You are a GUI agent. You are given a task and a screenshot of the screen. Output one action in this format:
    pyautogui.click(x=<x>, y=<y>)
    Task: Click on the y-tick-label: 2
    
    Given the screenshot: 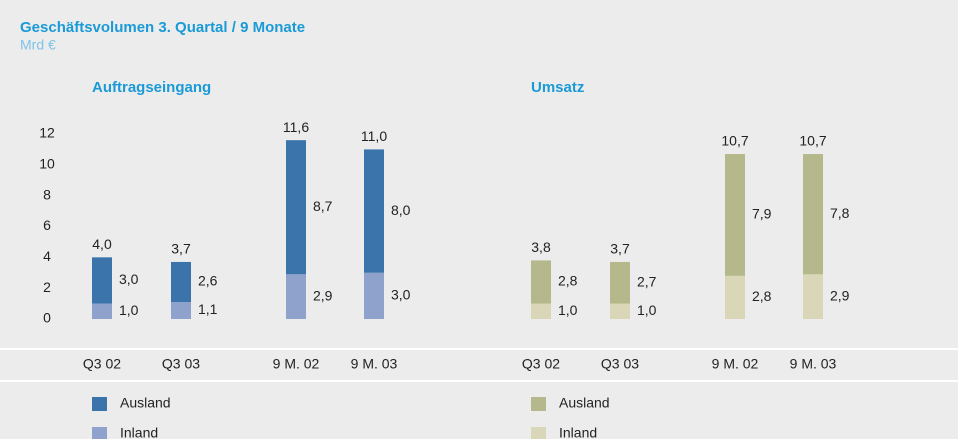 What is the action you would take?
    pyautogui.click(x=47, y=287)
    